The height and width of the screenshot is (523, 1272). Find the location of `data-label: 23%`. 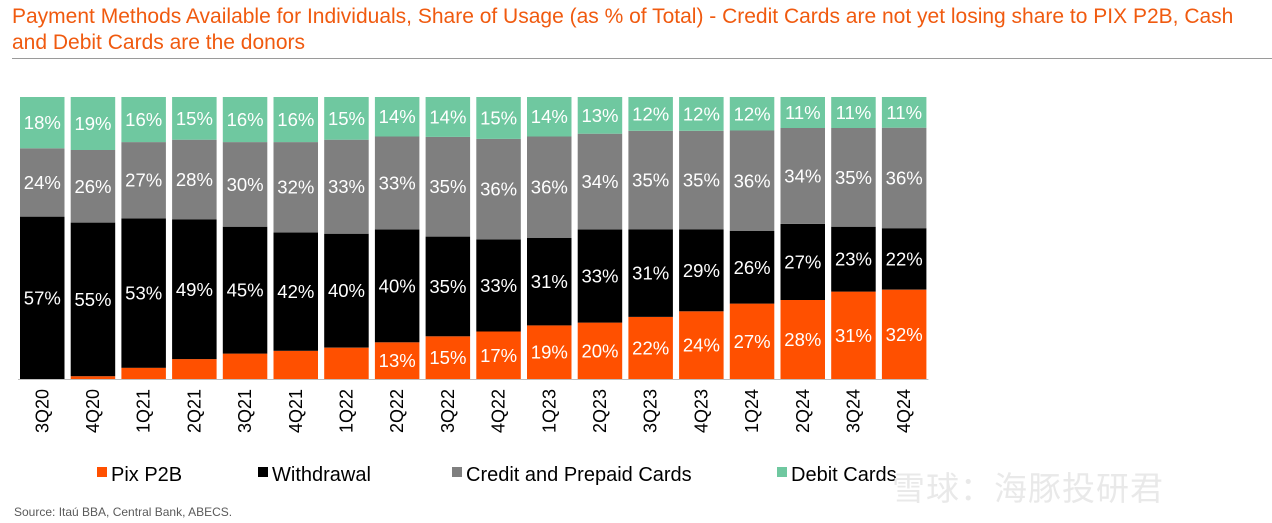

data-label: 23% is located at coordinates (853, 259).